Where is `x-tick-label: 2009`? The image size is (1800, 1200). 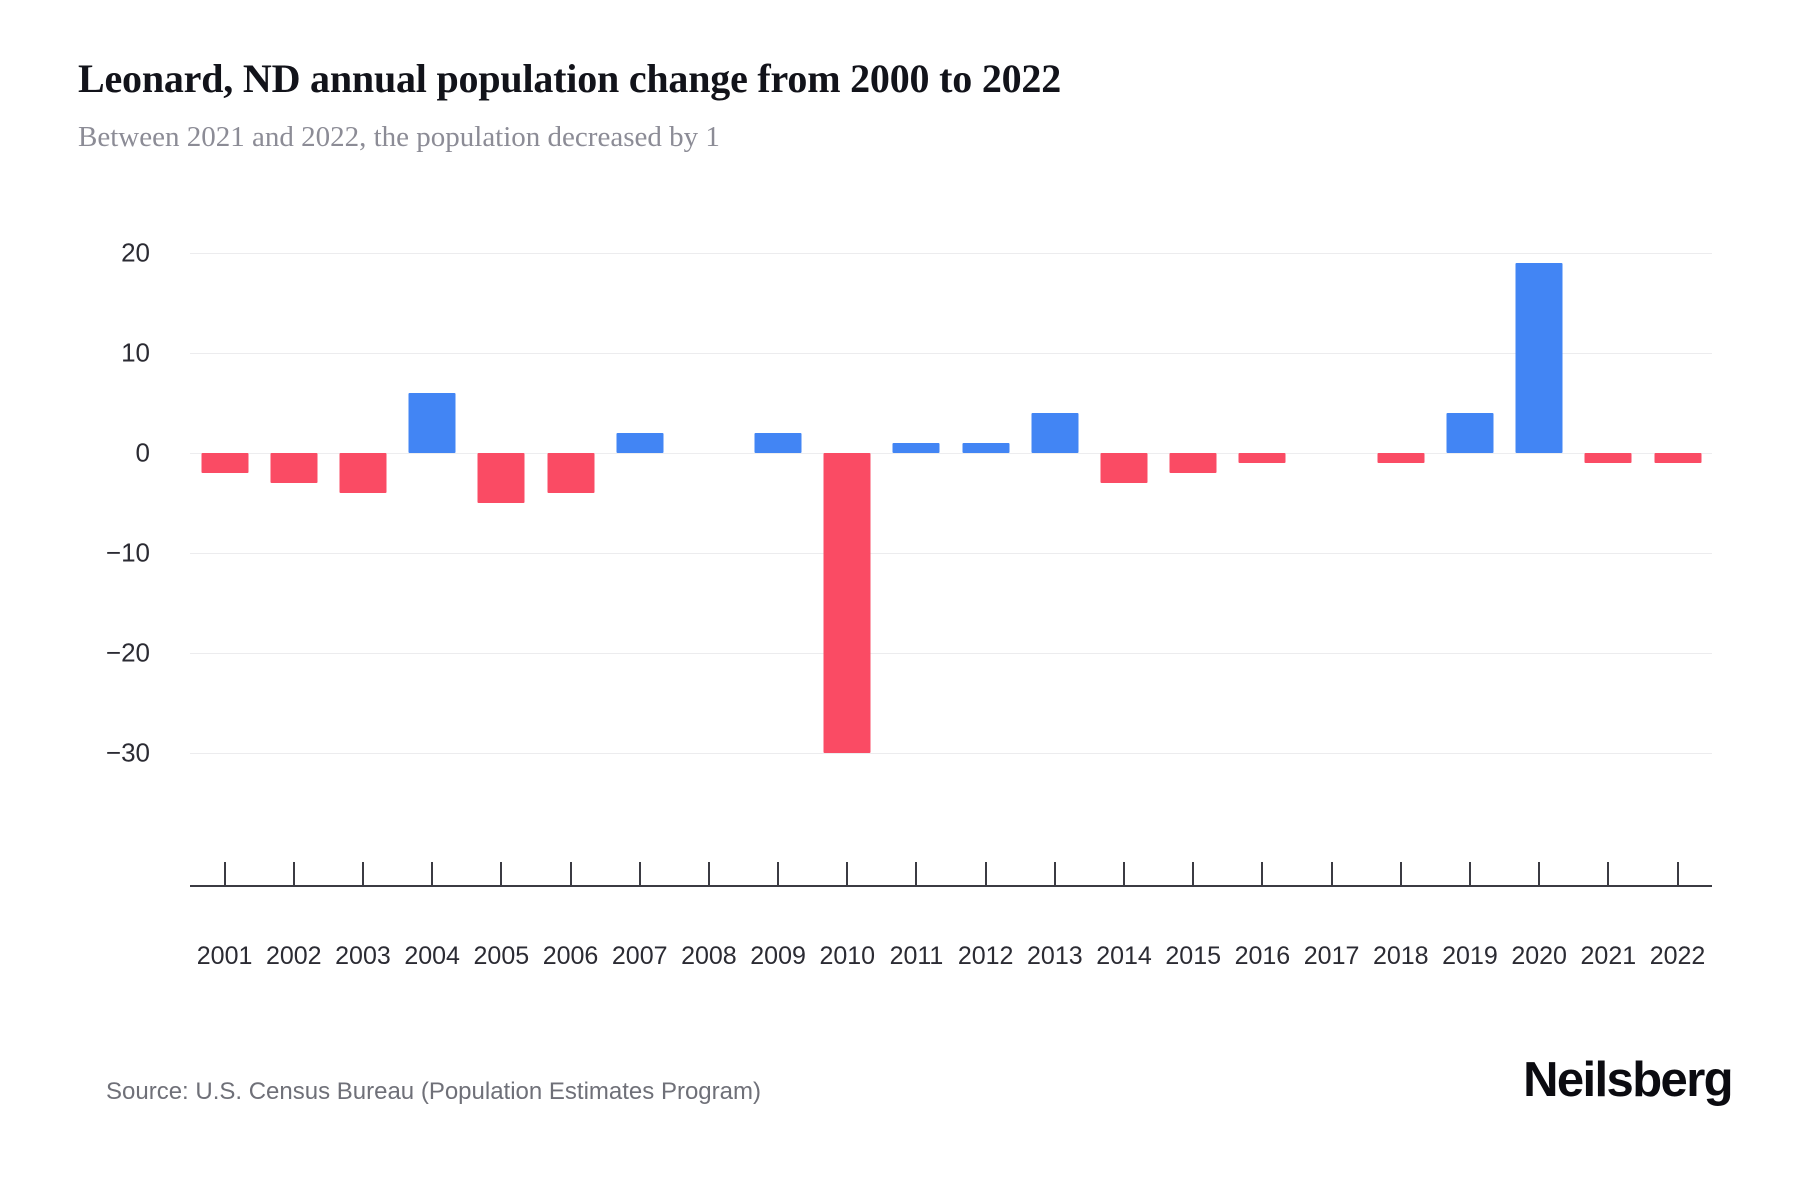
x-tick-label: 2009 is located at coordinates (778, 956).